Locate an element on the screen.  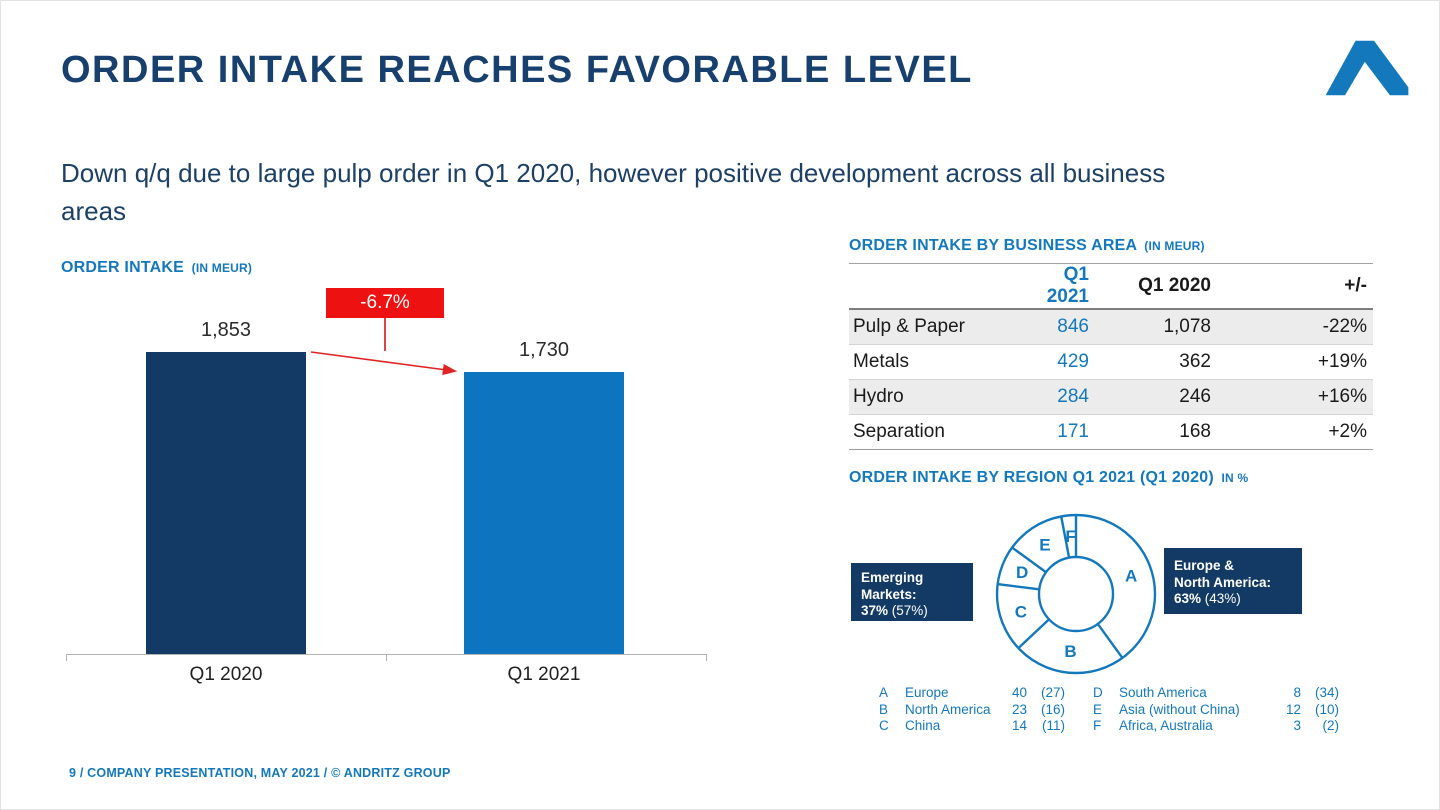
legend-value: 14 is located at coordinates (1019, 725).